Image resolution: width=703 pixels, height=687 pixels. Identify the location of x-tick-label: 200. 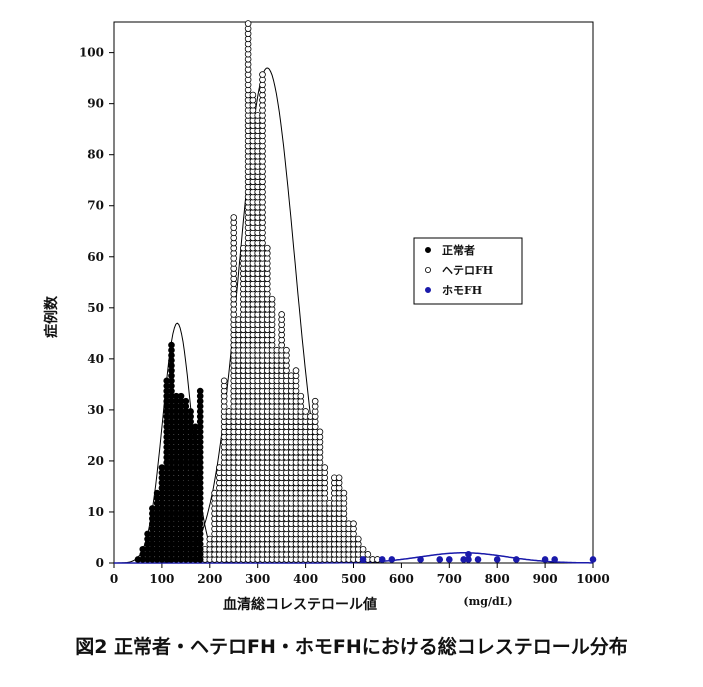
(209, 579).